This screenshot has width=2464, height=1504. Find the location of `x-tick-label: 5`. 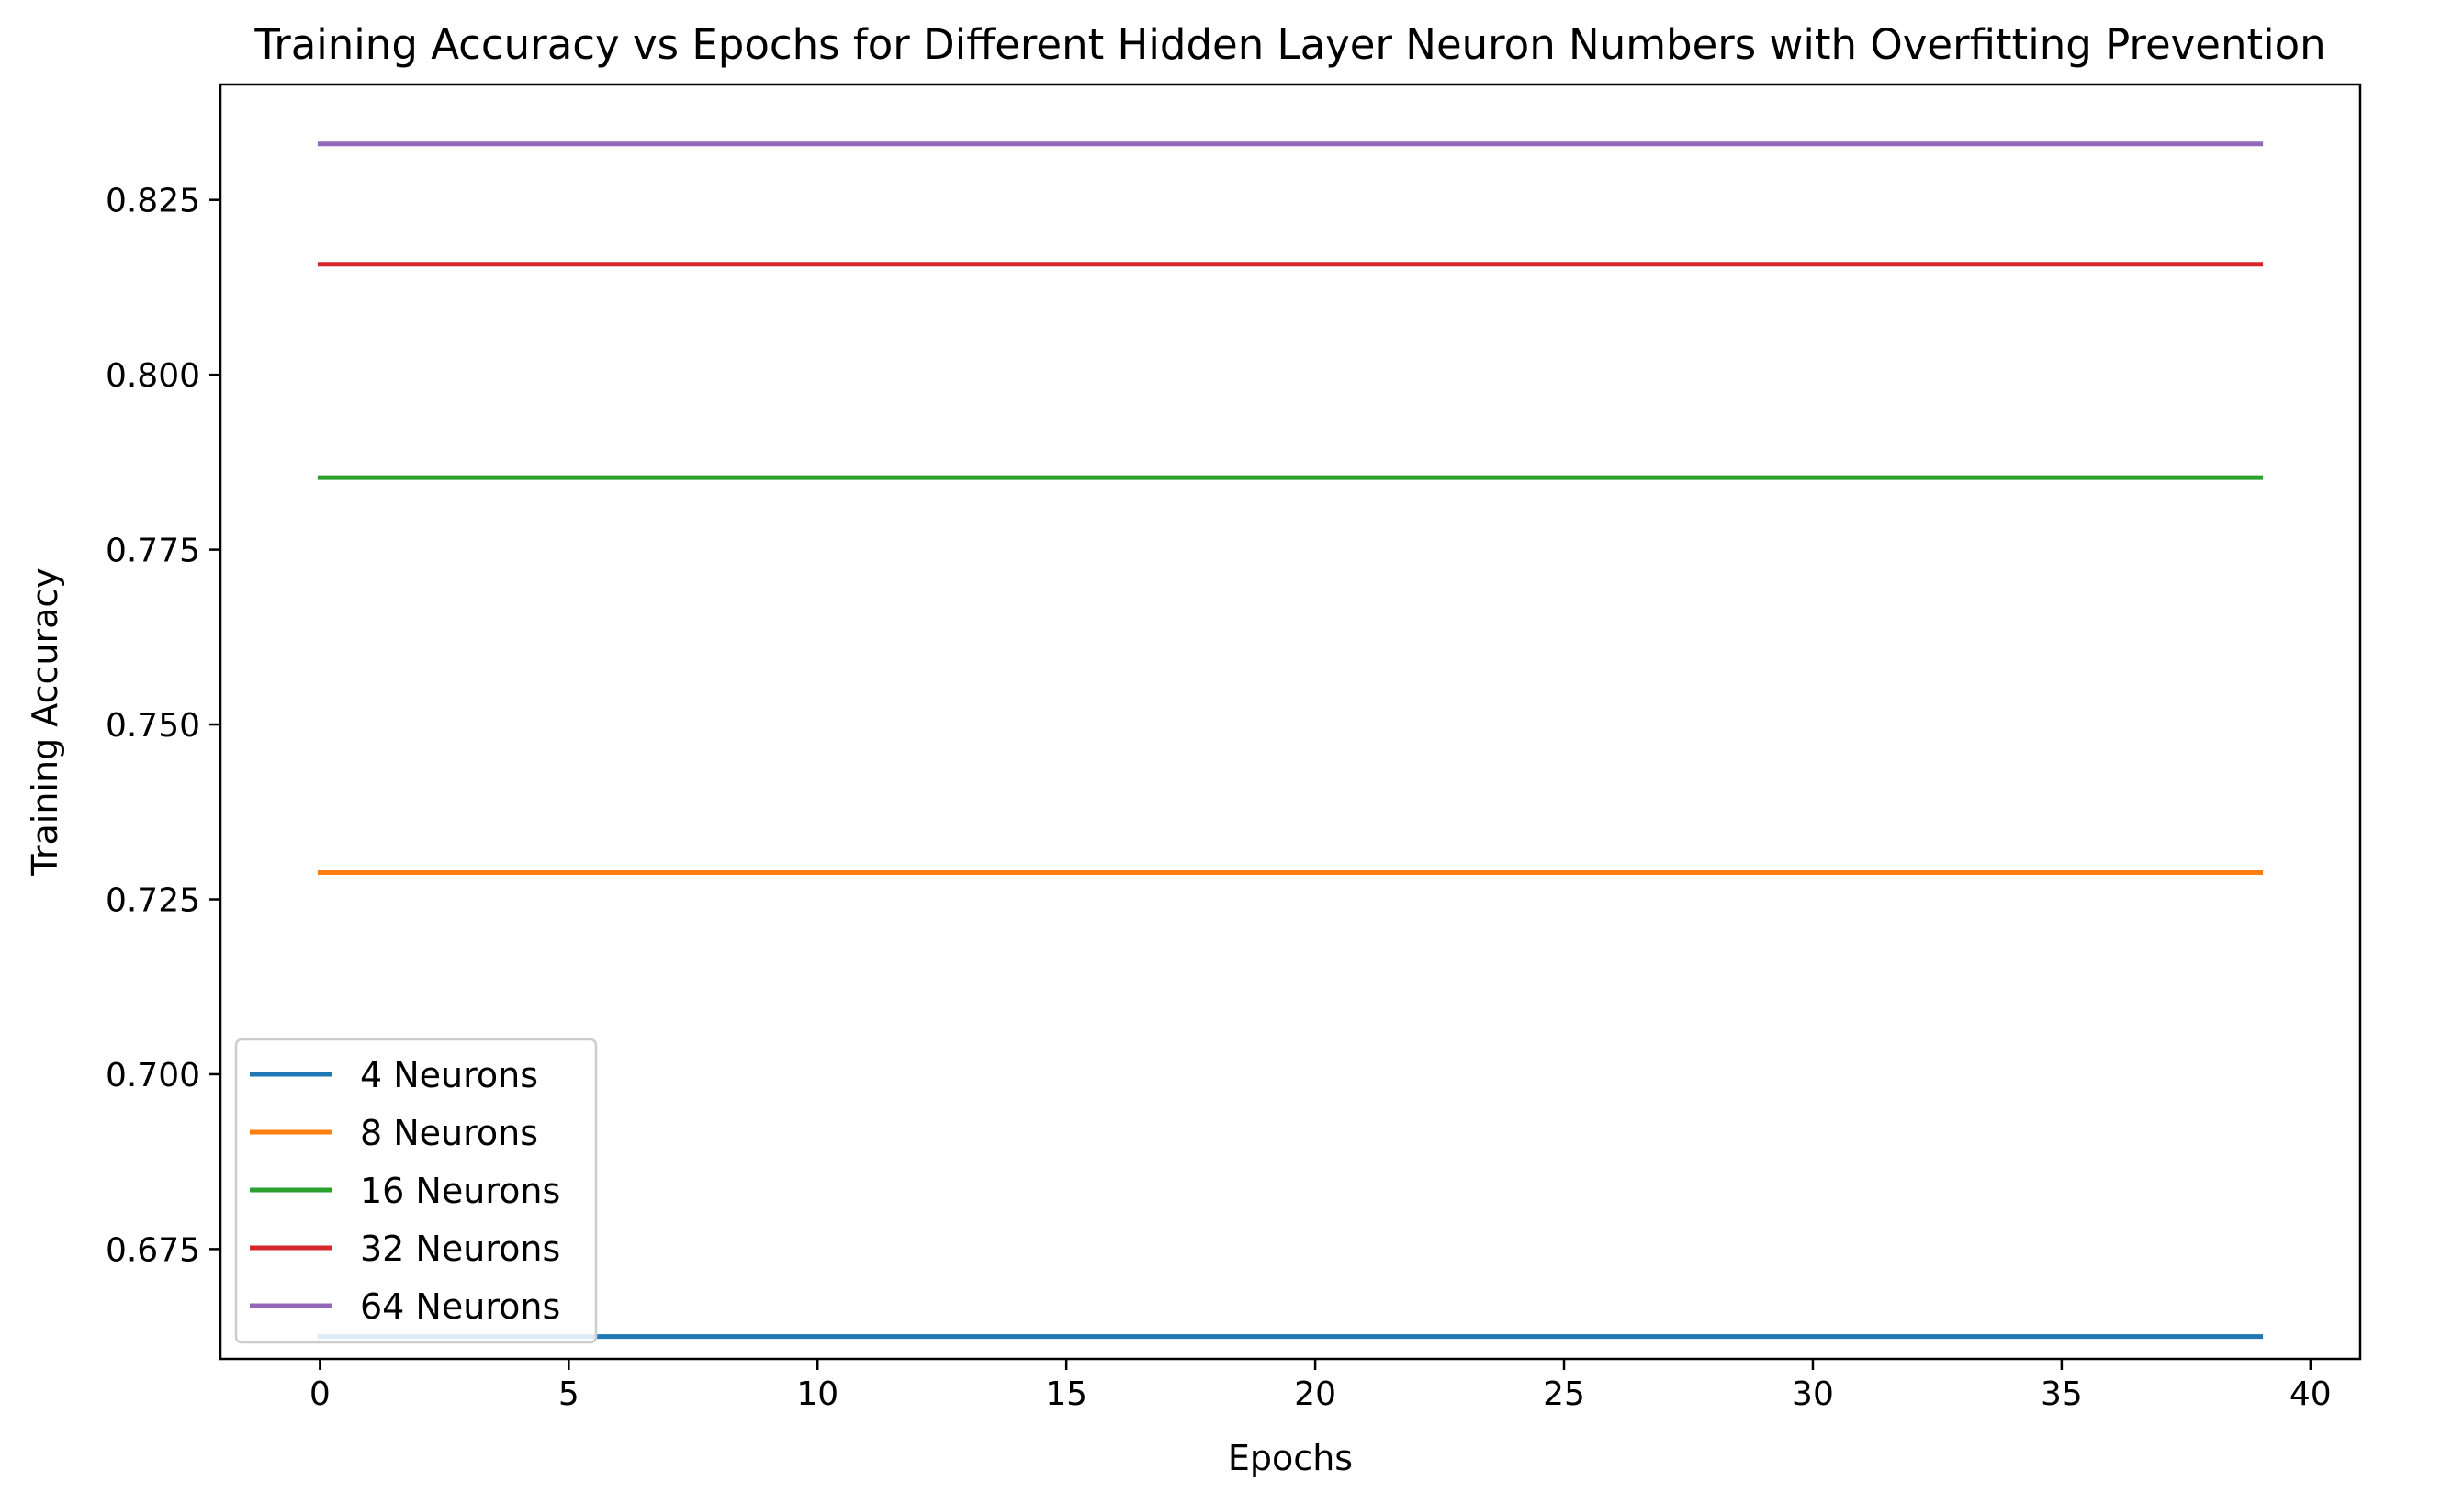

x-tick-label: 5 is located at coordinates (568, 1394).